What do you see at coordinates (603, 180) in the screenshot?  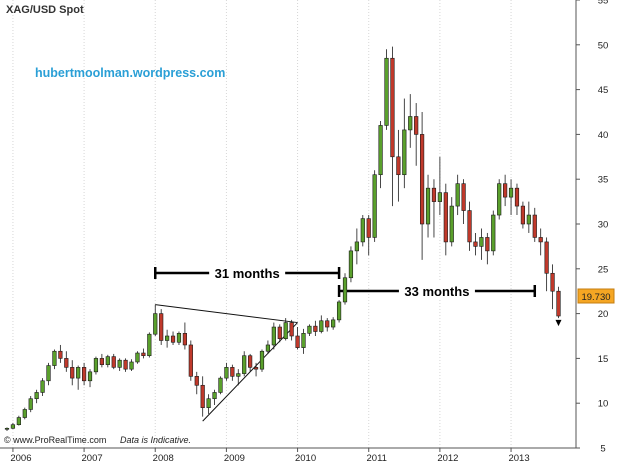 I see `y-tick-label: 35` at bounding box center [603, 180].